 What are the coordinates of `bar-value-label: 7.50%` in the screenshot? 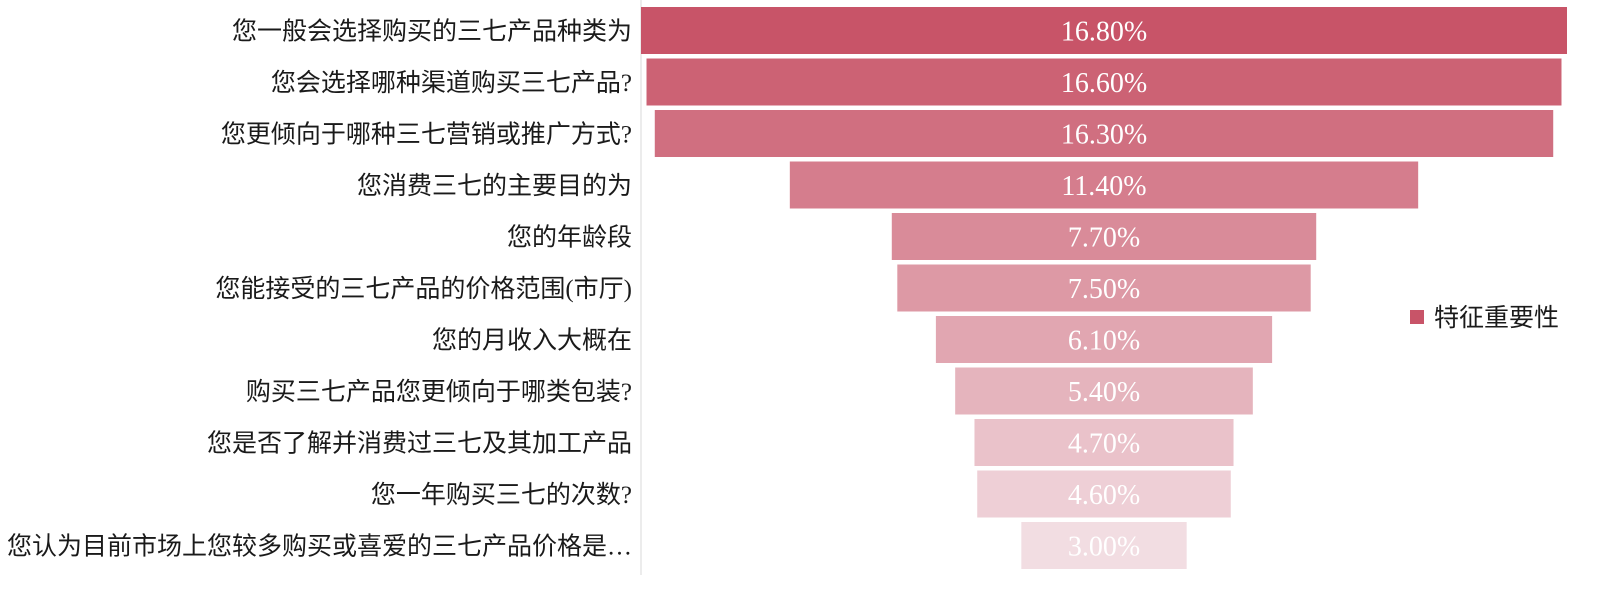 It's located at (1104, 289).